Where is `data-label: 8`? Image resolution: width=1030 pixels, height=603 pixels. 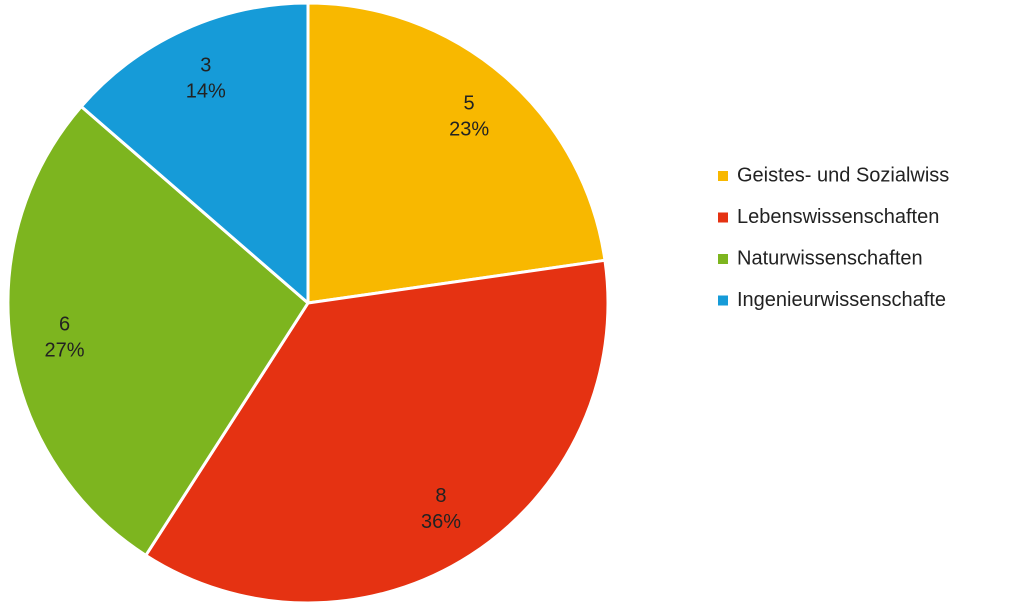
data-label: 8 is located at coordinates (440, 496).